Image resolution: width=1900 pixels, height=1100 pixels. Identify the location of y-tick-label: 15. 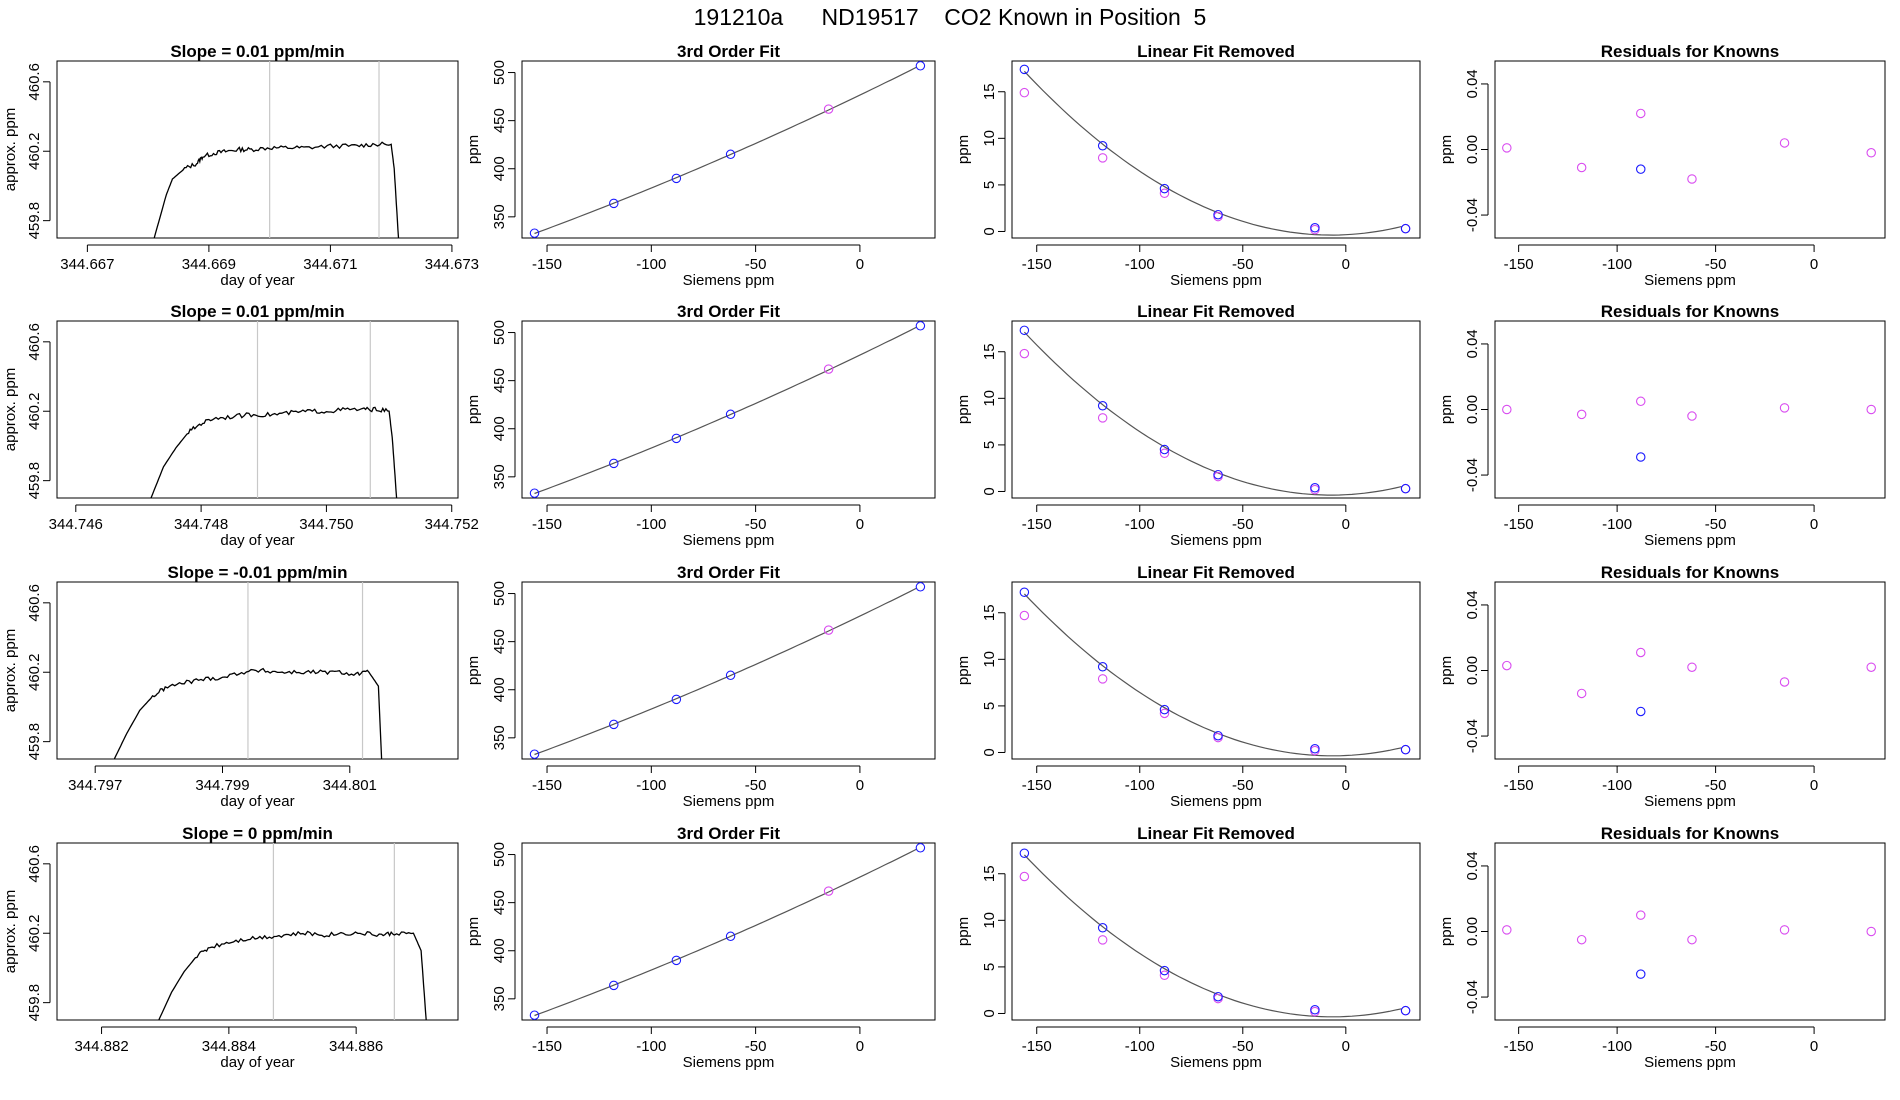
(989, 351).